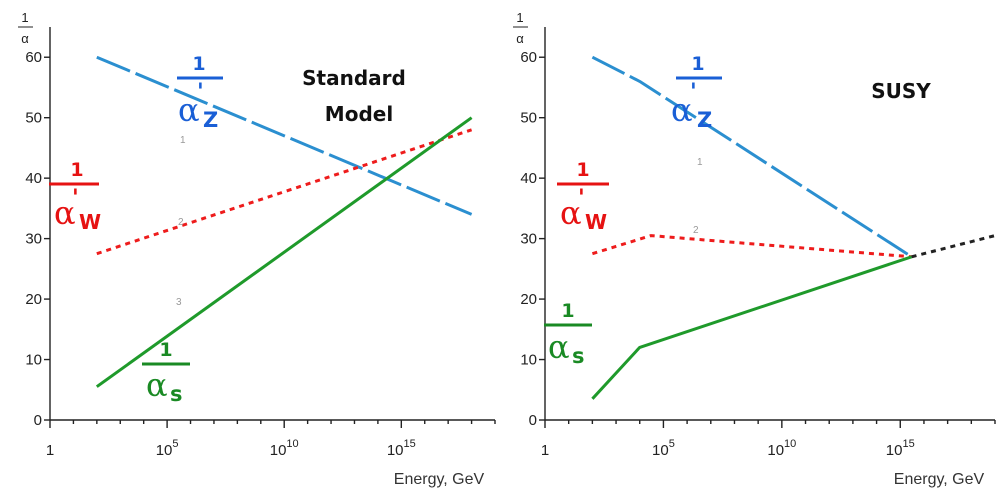 The height and width of the screenshot is (491, 1001). I want to click on left-alpha-s-symbol: α, so click(157, 385).